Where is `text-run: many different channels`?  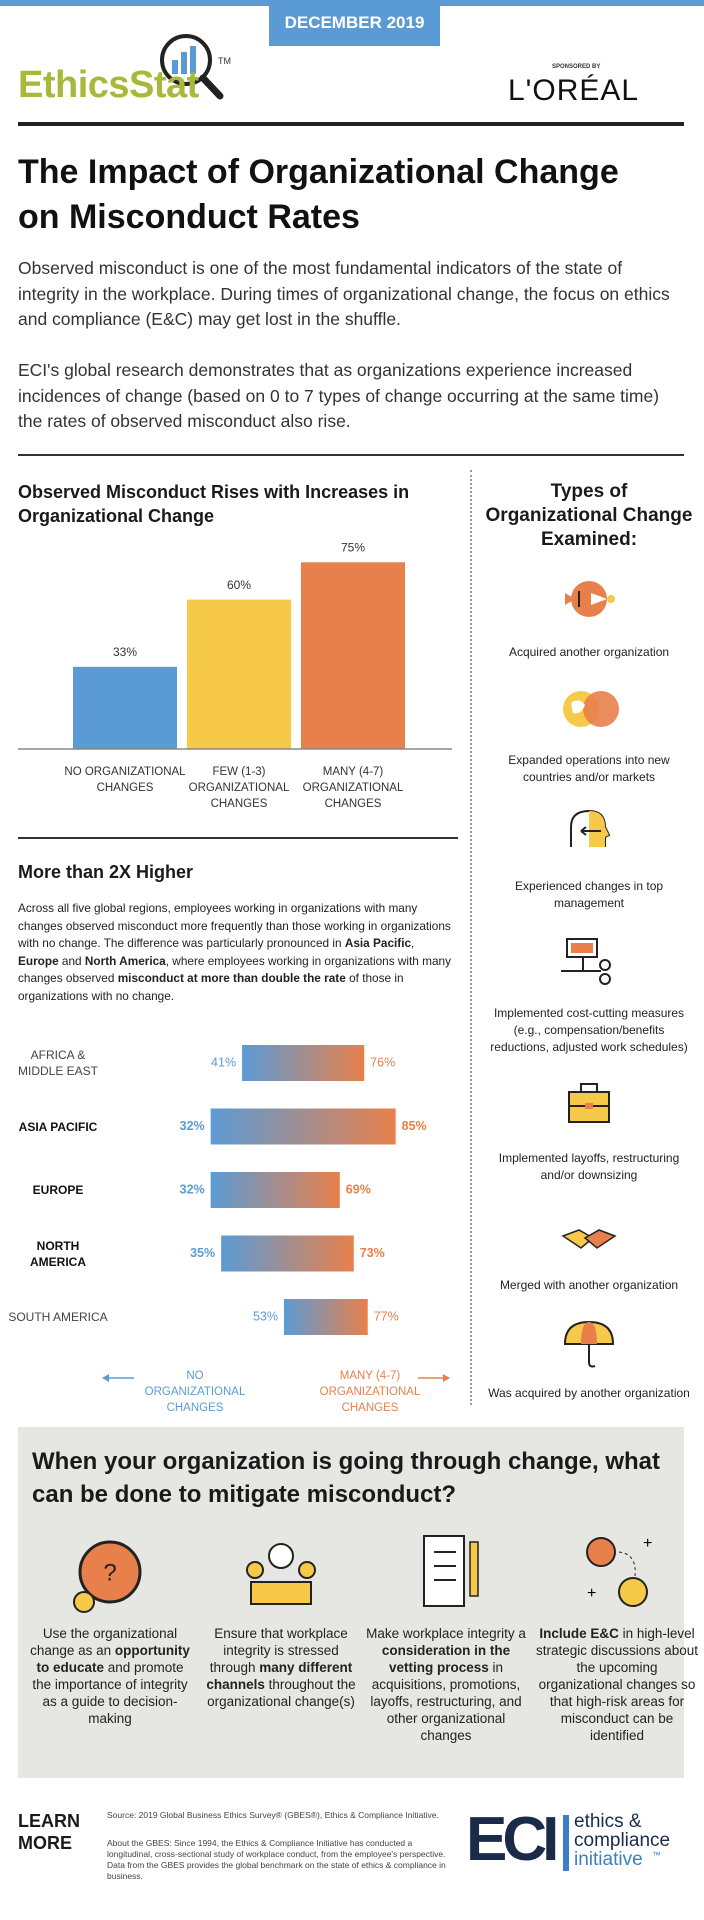 text-run: many different channels is located at coordinates (279, 1676).